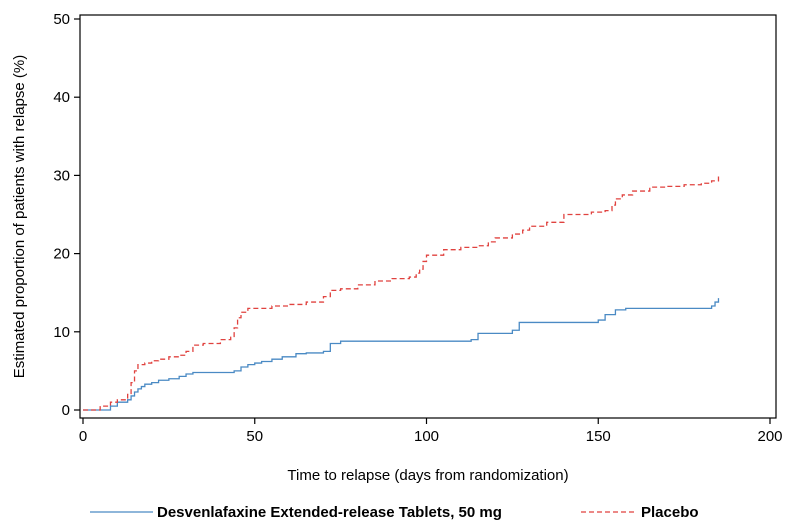  What do you see at coordinates (83, 436) in the screenshot?
I see `x-tick-label: 0` at bounding box center [83, 436].